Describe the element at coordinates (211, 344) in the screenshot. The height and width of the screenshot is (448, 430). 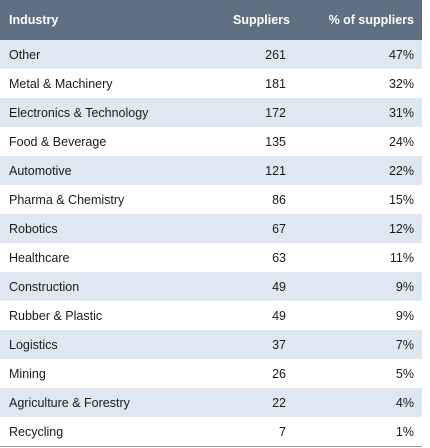
I see `table-row: Logistics 37 7%` at that location.